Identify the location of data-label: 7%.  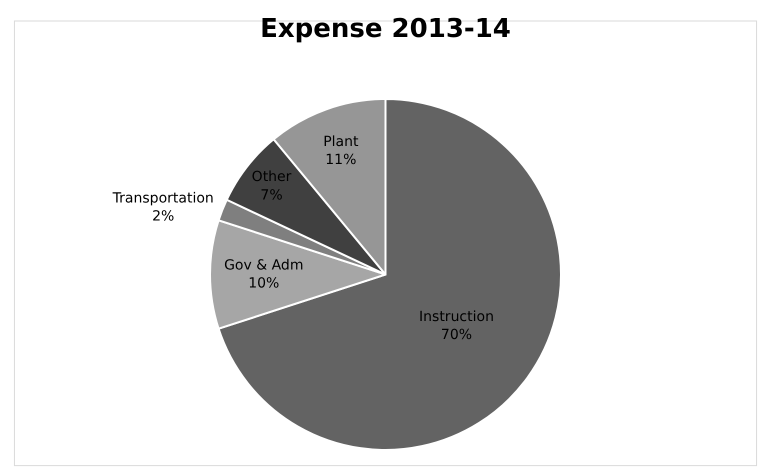
(271, 195).